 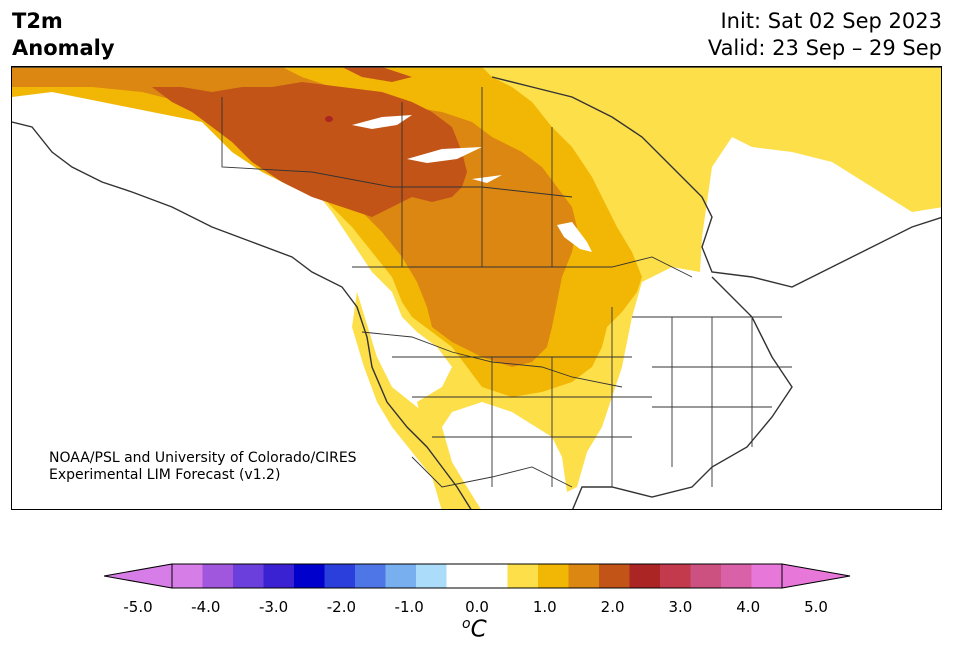 What do you see at coordinates (824, 48) in the screenshot?
I see `valid-range: Valid: 23 Sep – 29 Sep` at bounding box center [824, 48].